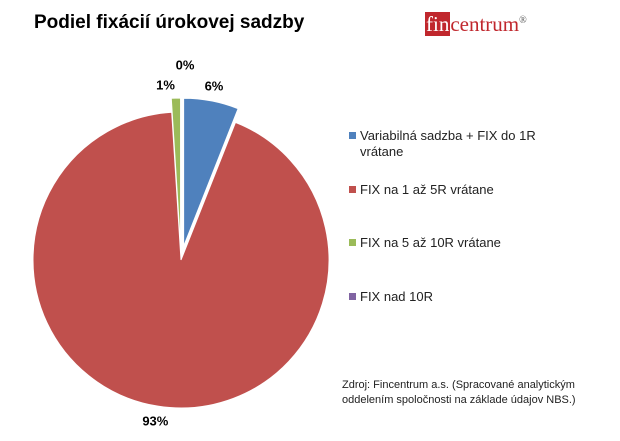  What do you see at coordinates (165, 85) in the screenshot?
I see `data-label: 1%` at bounding box center [165, 85].